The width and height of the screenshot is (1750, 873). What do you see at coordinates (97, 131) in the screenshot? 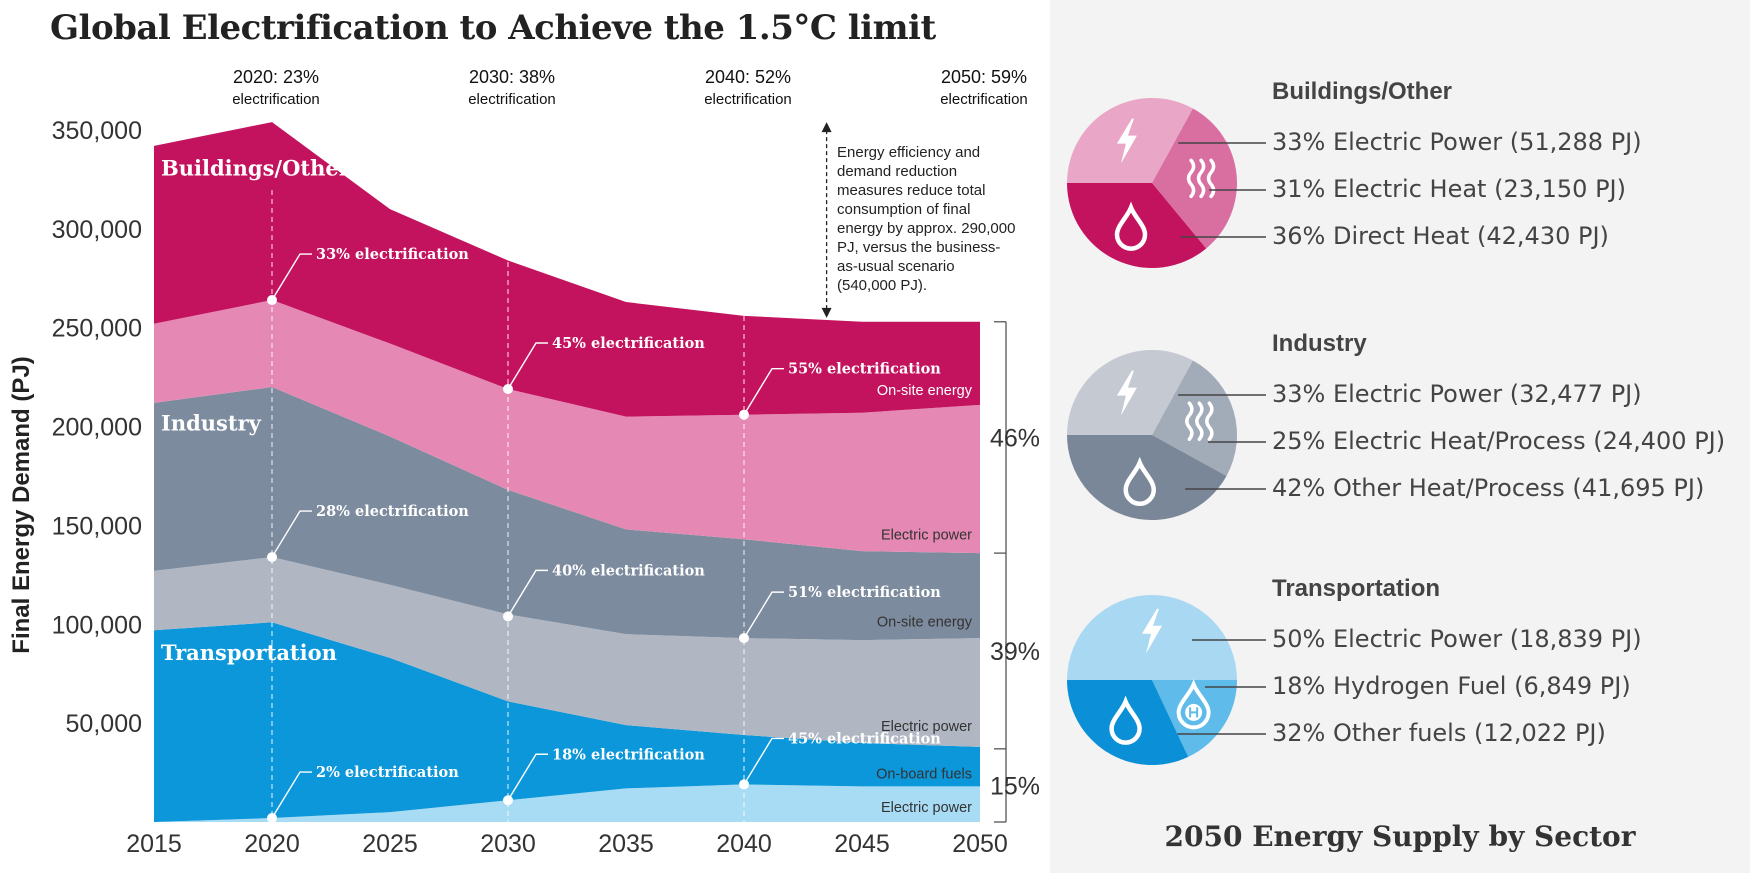
I see `y-tick-label: 350,000` at bounding box center [97, 131].